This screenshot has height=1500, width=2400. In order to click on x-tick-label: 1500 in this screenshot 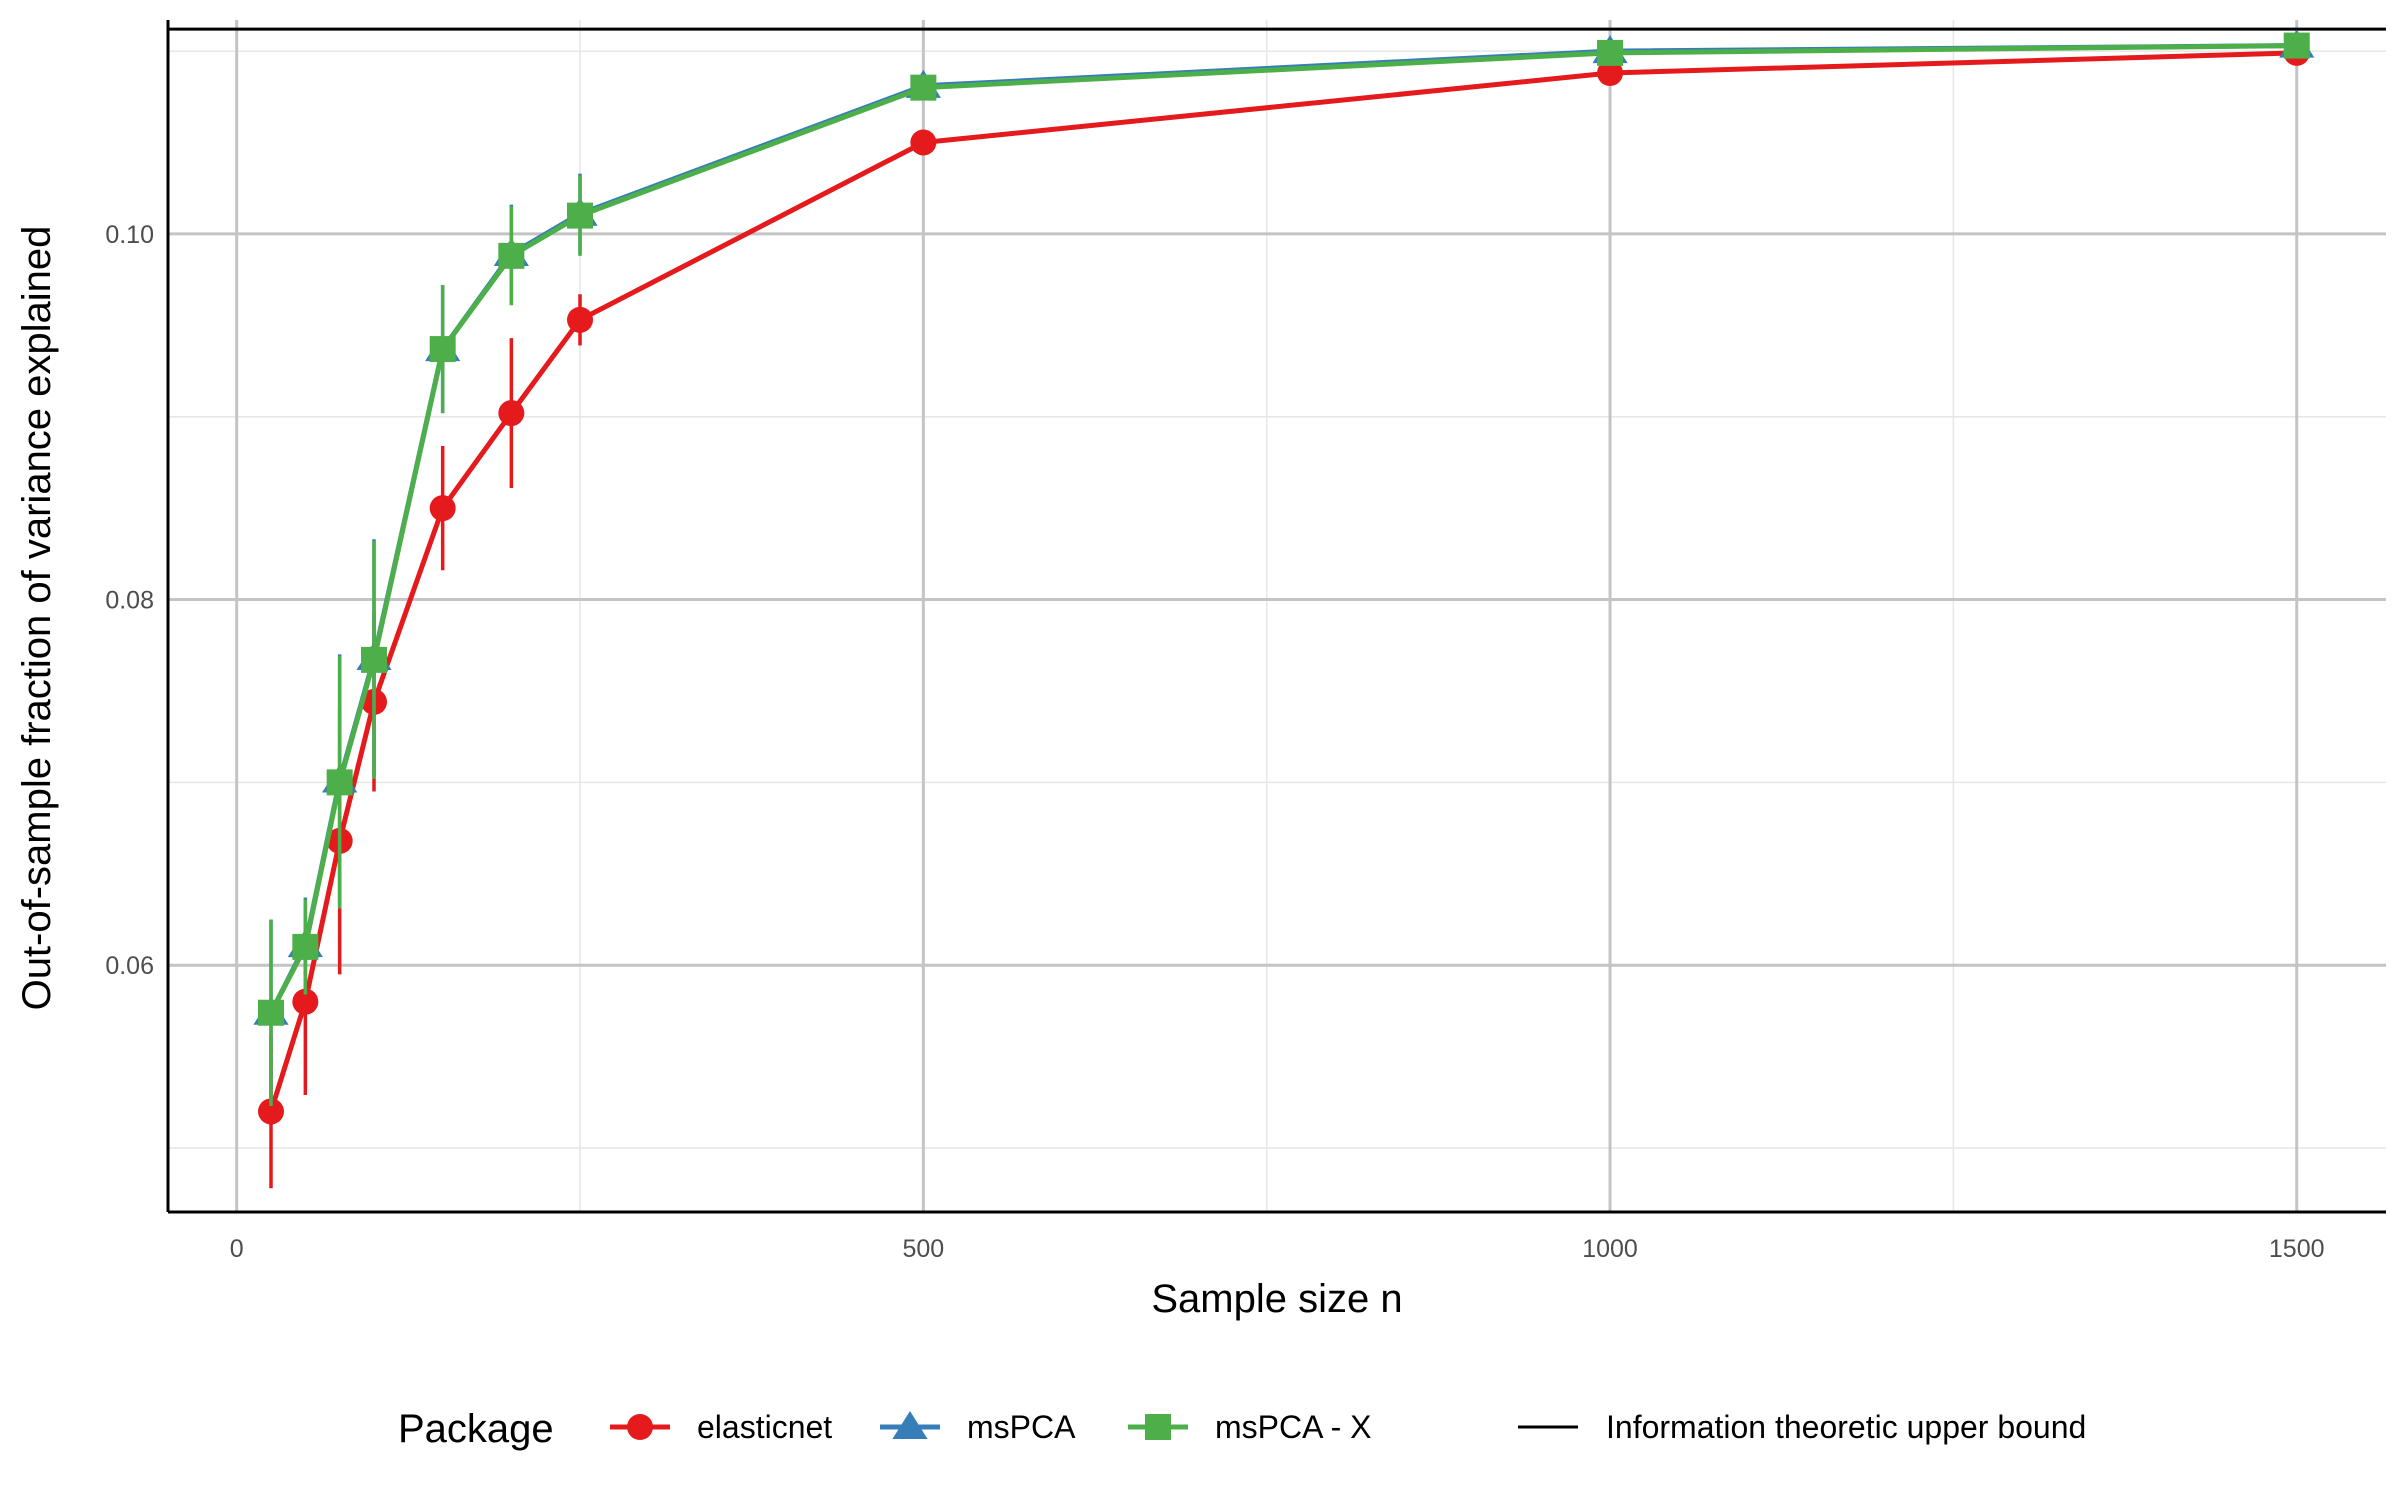, I will do `click(2297, 1249)`.